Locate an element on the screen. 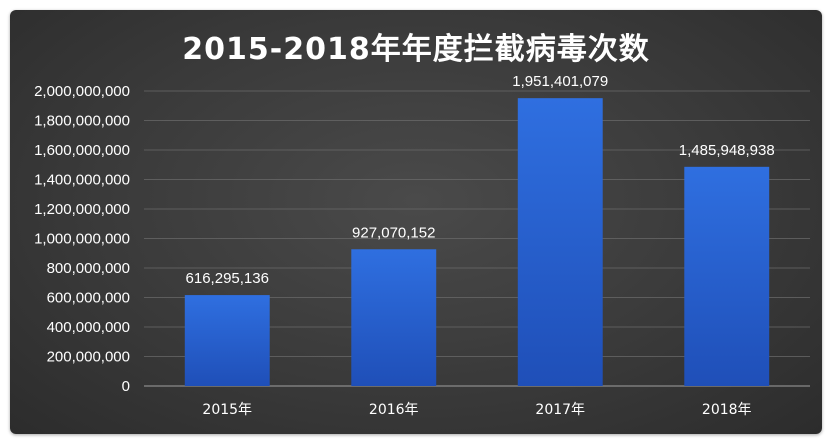 The image size is (834, 440). chart-title: 2015-2018年年度拦截病毒次数 is located at coordinates (416, 49).